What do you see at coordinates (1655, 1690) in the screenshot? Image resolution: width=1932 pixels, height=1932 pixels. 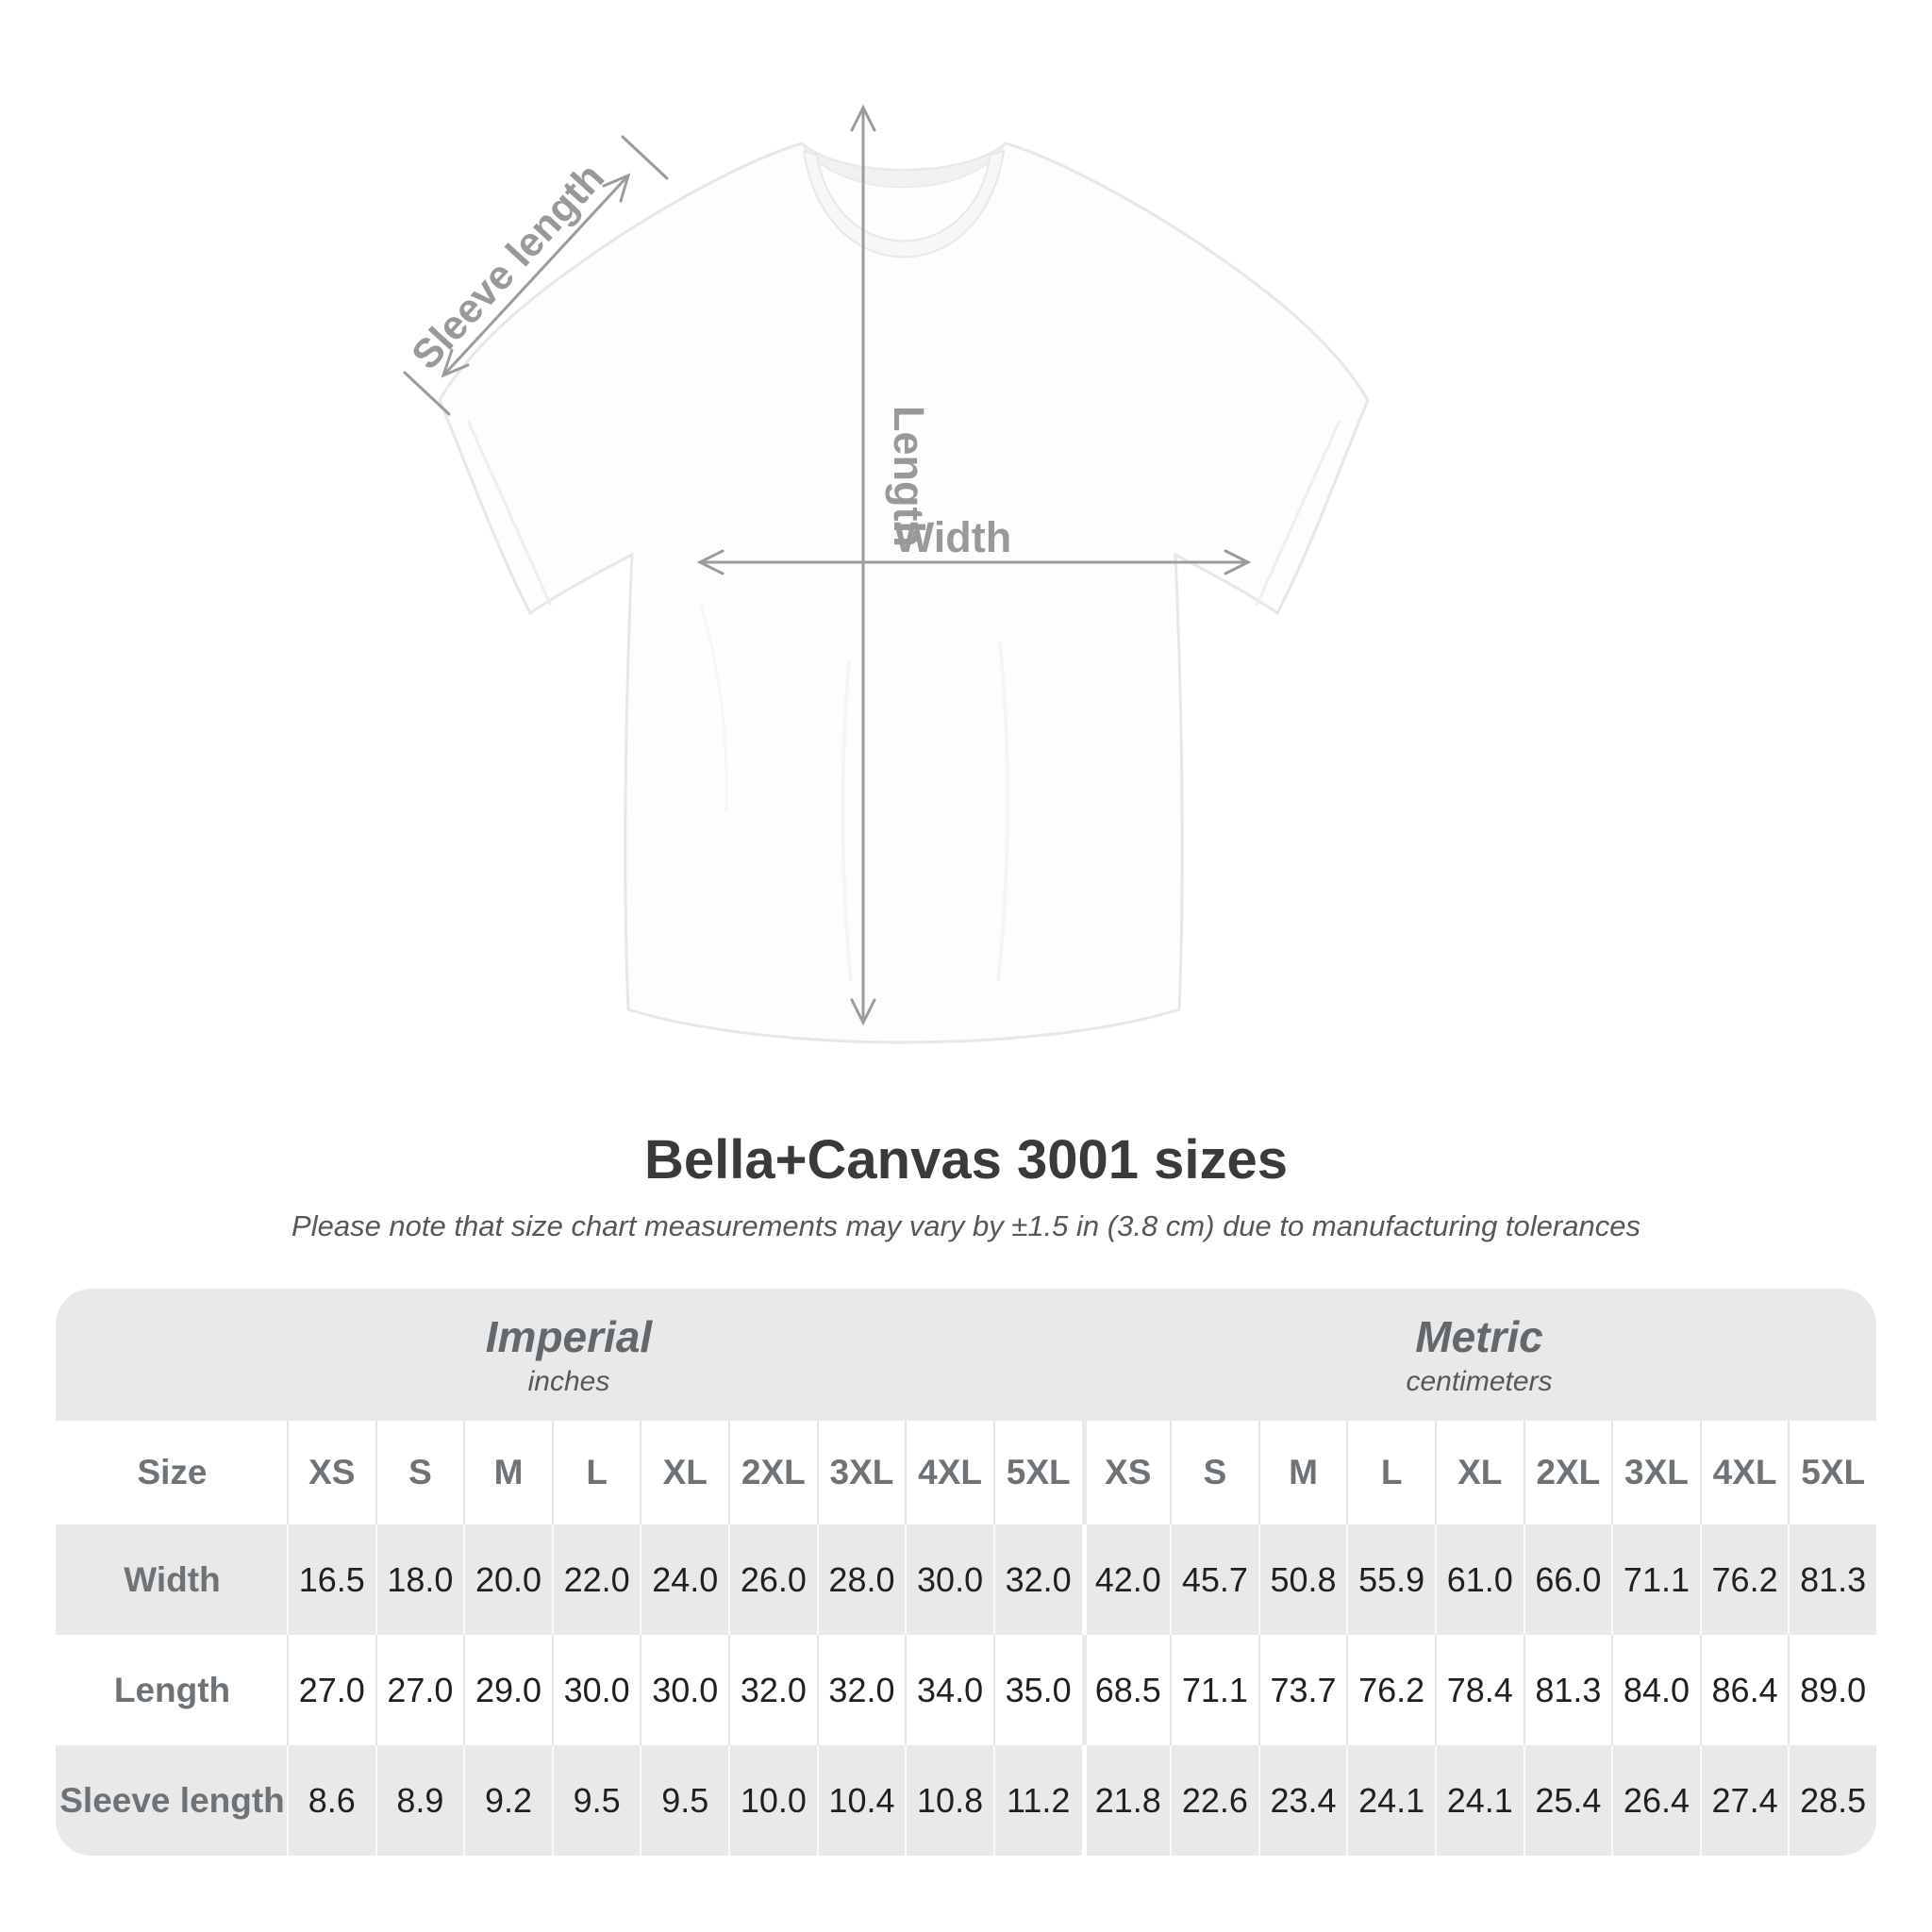 I see `metric-value-cell: 84.0` at bounding box center [1655, 1690].